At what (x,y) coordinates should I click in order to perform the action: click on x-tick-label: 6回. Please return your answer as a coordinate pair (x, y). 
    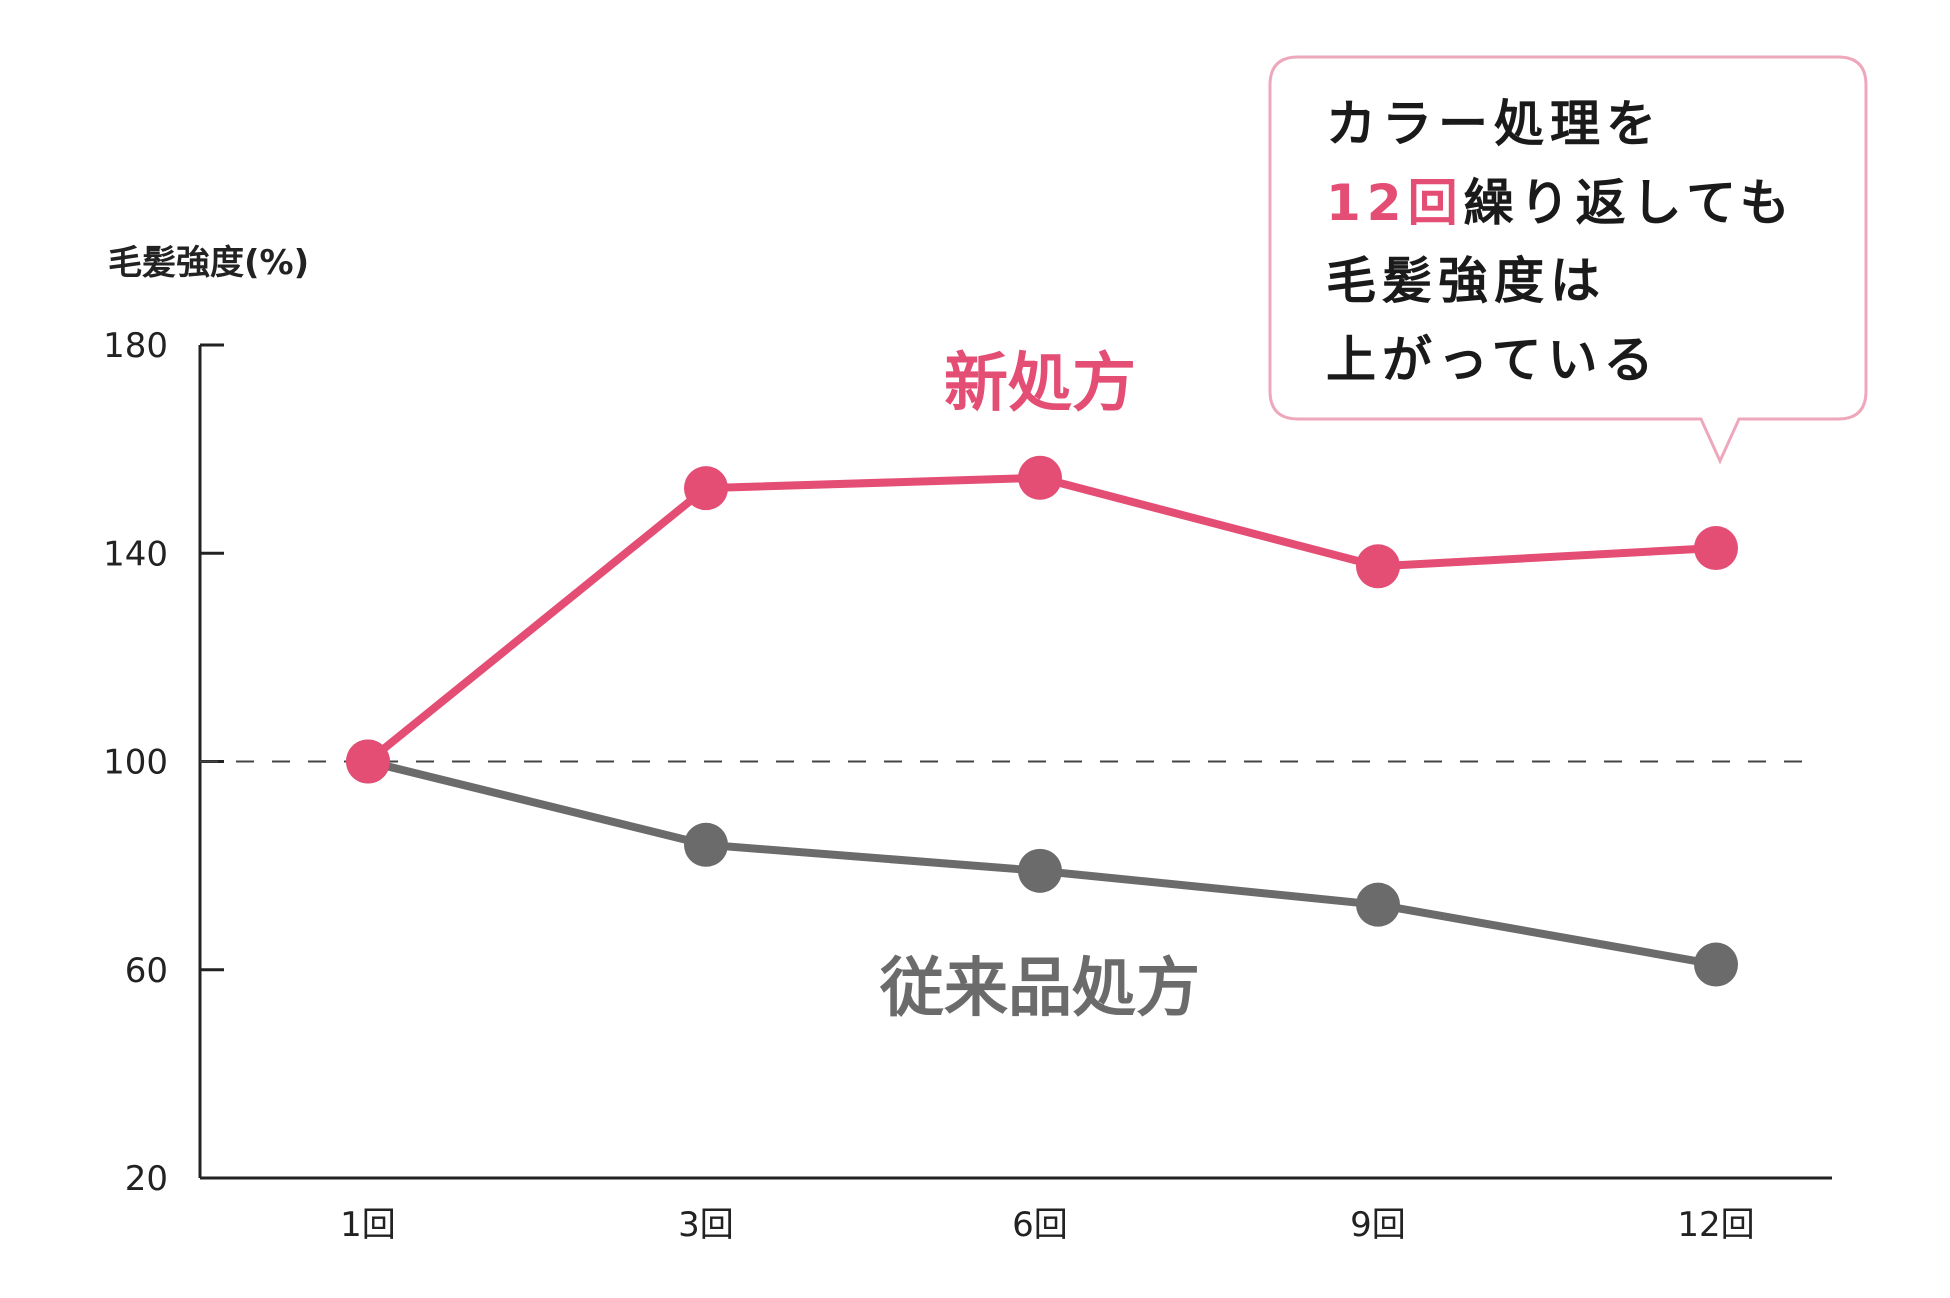
    Looking at the image, I should click on (1040, 1225).